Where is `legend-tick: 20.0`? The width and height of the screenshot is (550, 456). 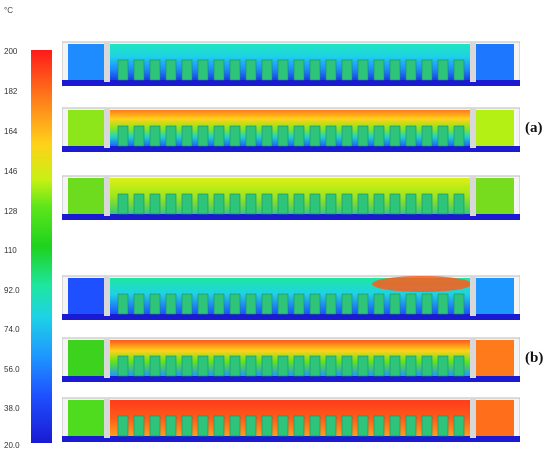
legend-tick: 20.0 is located at coordinates (12, 445).